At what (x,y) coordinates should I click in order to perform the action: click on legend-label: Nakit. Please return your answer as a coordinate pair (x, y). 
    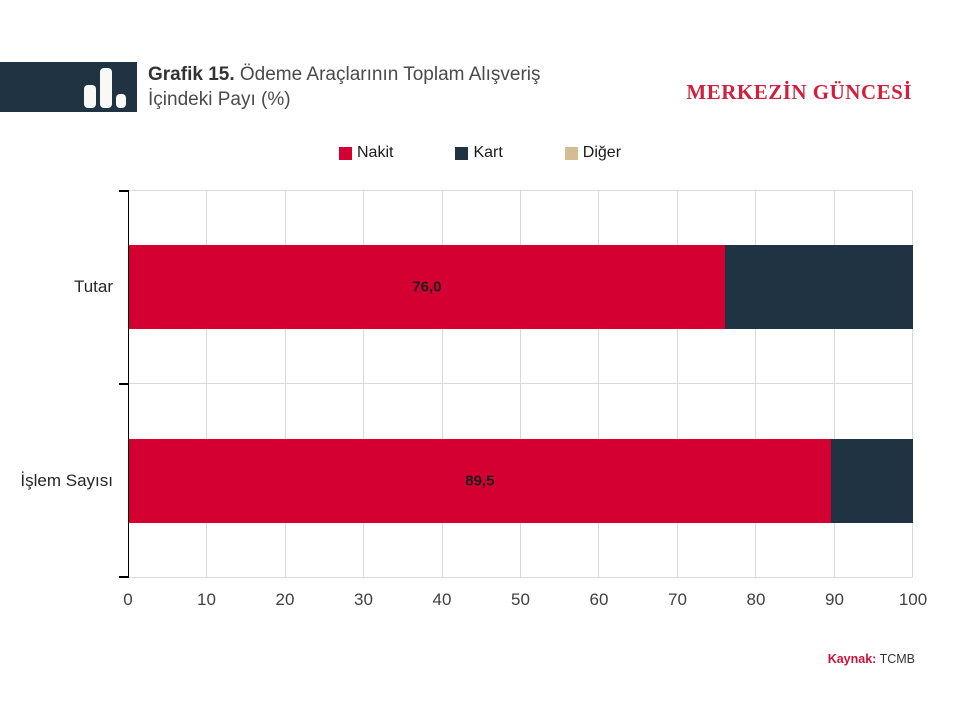
    Looking at the image, I should click on (375, 152).